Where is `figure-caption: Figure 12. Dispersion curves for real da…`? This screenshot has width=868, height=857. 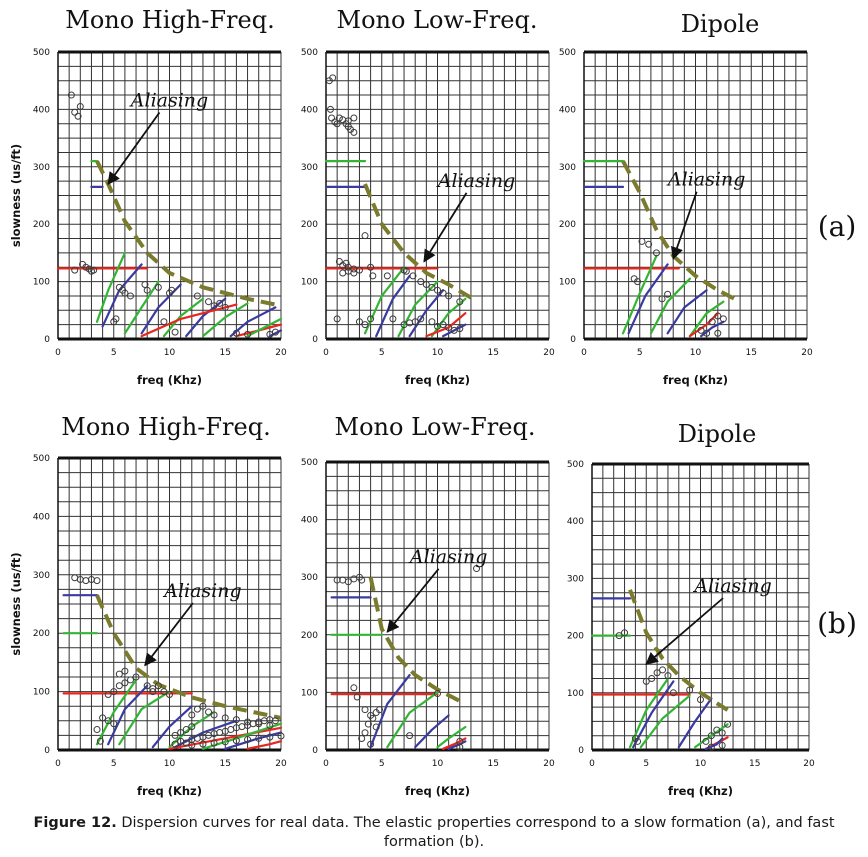 figure-caption: Figure 12. Dispersion curves for real da… is located at coordinates (434, 833).